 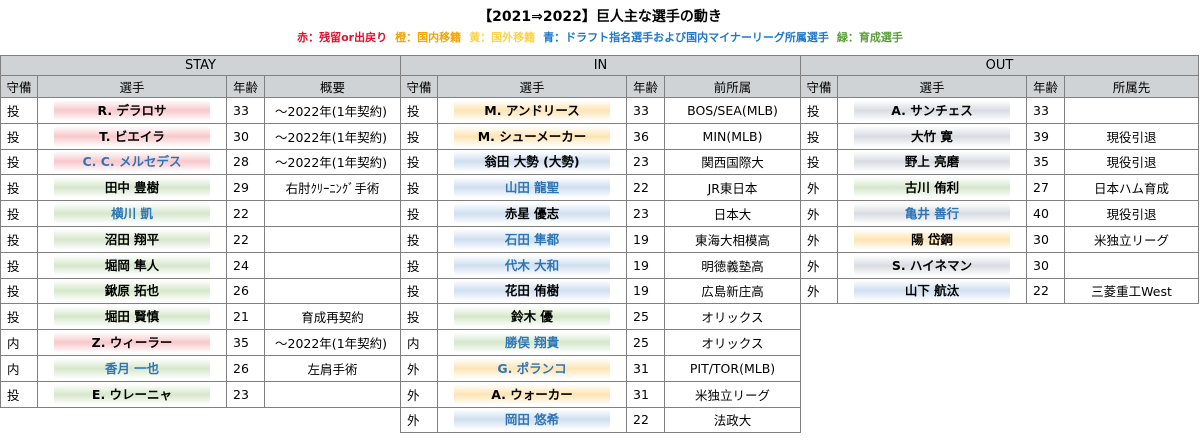 I want to click on player-cell: G. ポランコ, so click(x=532, y=368).